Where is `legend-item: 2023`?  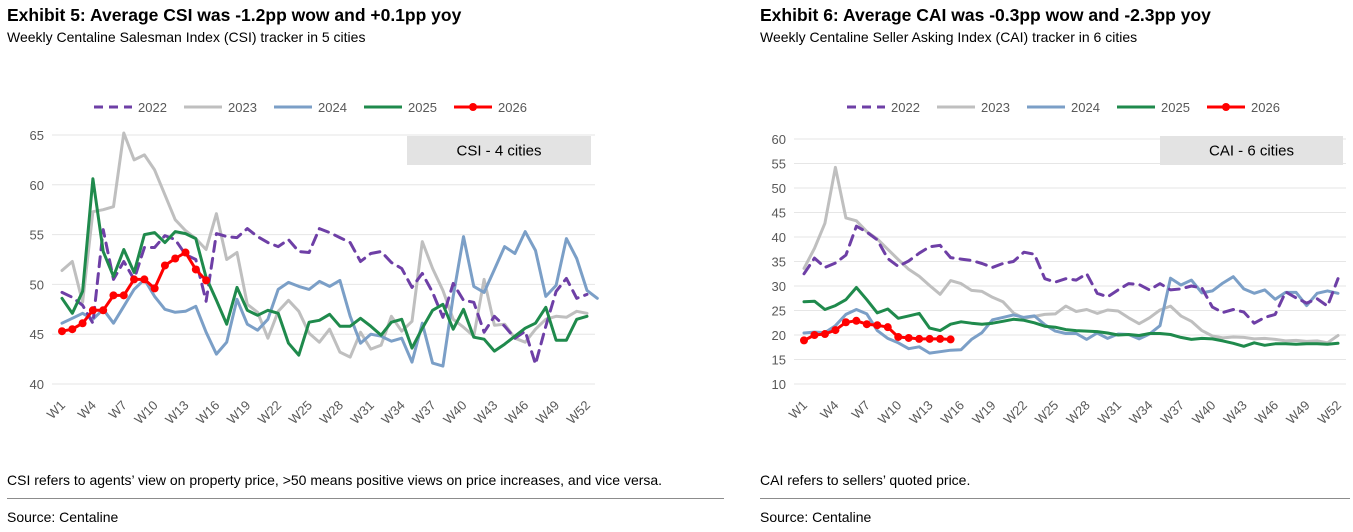 legend-item: 2023 is located at coordinates (973, 107).